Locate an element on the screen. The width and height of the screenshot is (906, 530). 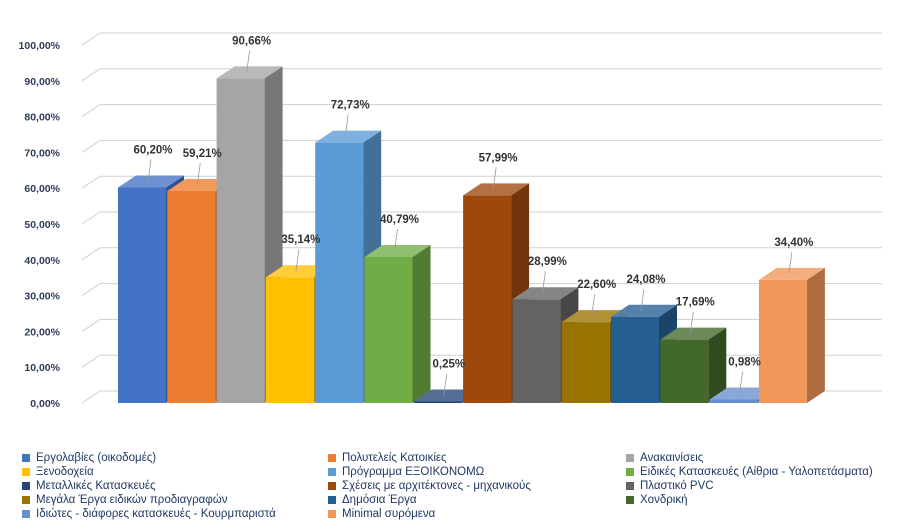
legend-item: Ξενοδοχεία is located at coordinates (58, 472).